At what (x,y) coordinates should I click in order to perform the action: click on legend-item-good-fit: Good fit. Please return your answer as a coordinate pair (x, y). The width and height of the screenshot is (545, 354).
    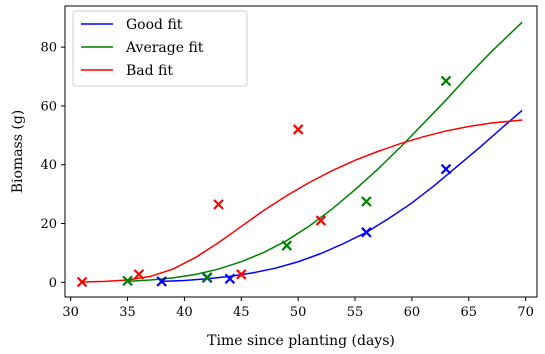
    Looking at the image, I should click on (132, 25).